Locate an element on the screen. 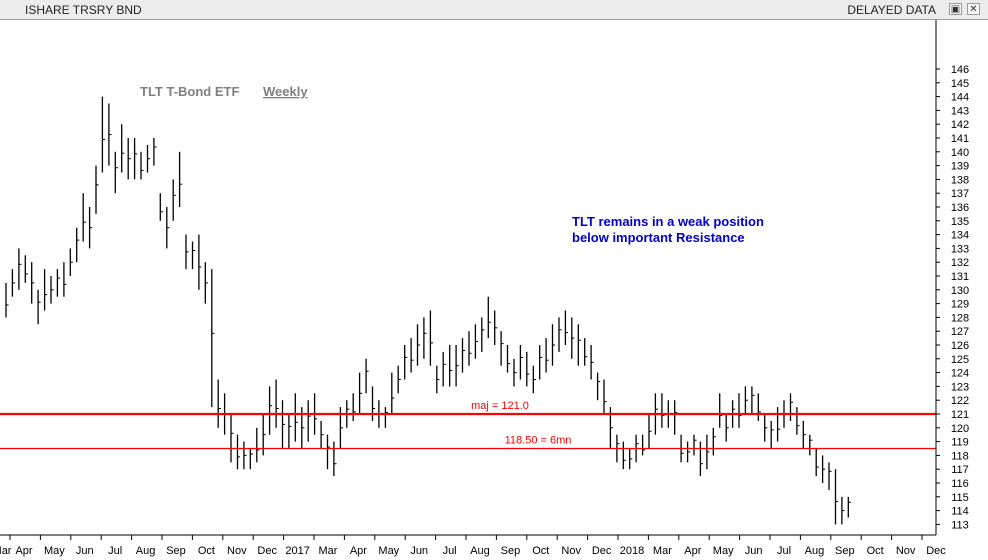 The width and height of the screenshot is (988, 560). note-line: below important Resistance is located at coordinates (658, 237).